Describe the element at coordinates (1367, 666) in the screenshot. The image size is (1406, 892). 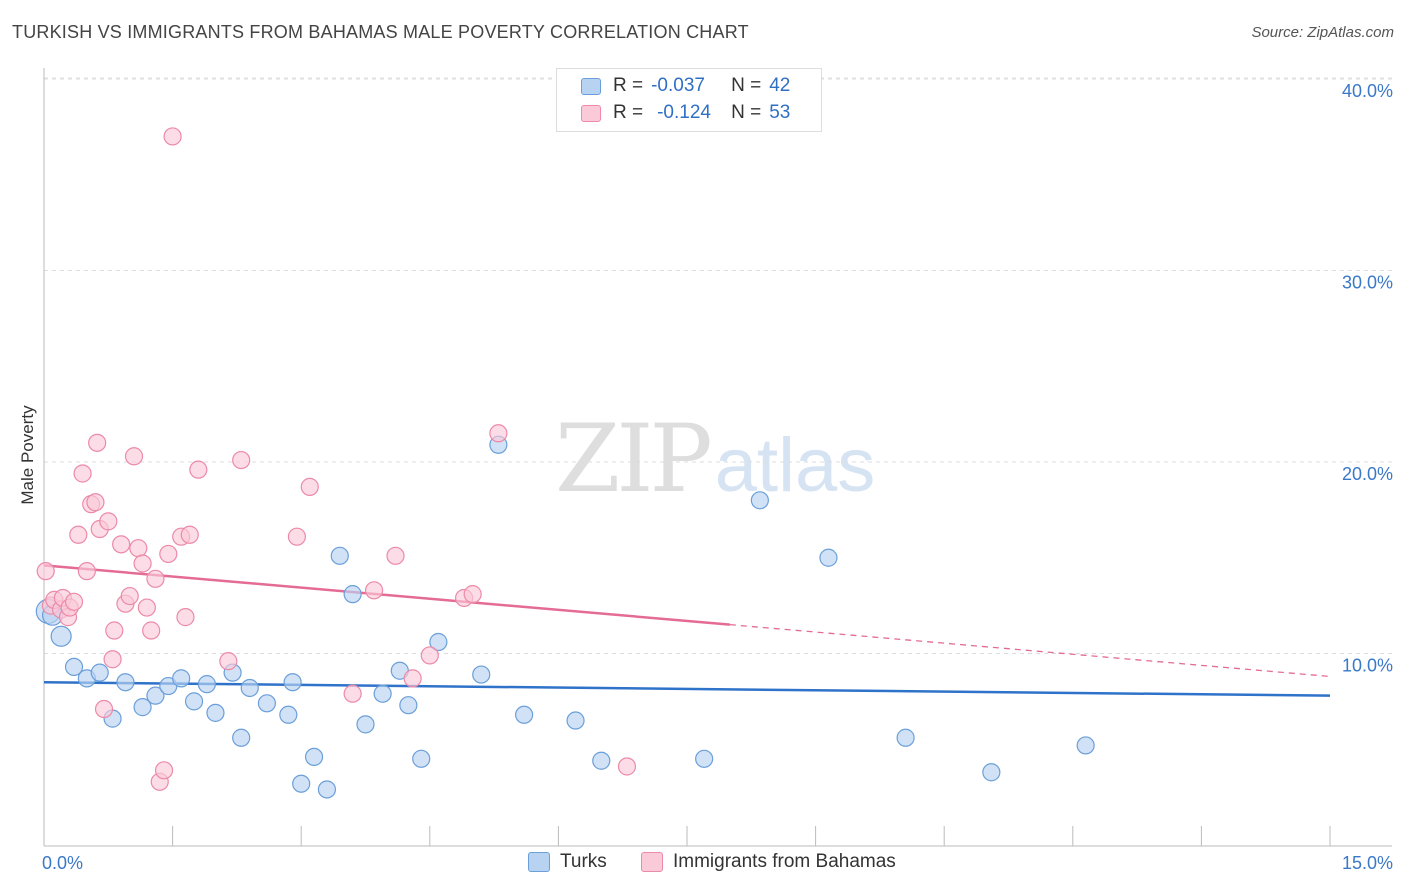
I see `y-tick-label: 10.0%` at that location.